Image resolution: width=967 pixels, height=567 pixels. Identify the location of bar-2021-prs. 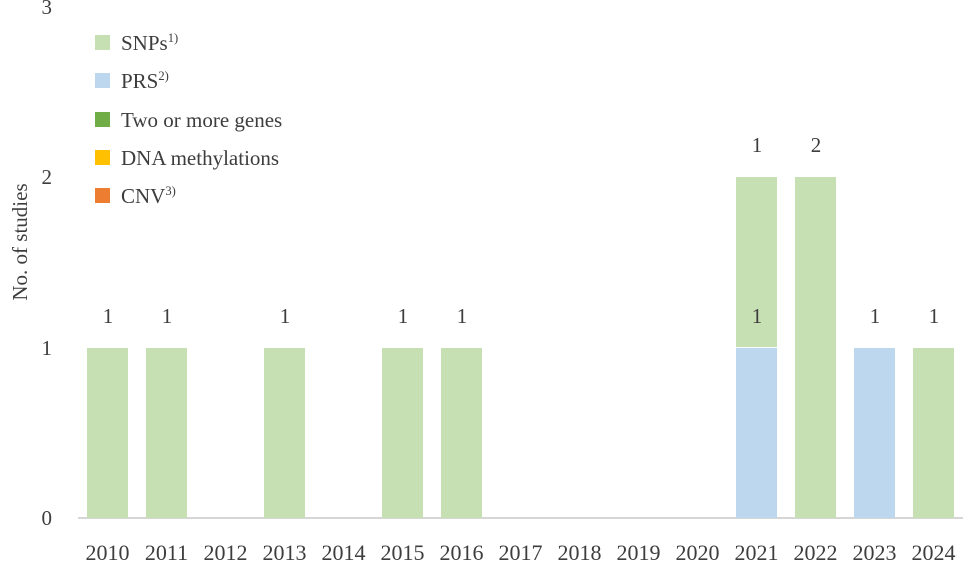
(756, 433).